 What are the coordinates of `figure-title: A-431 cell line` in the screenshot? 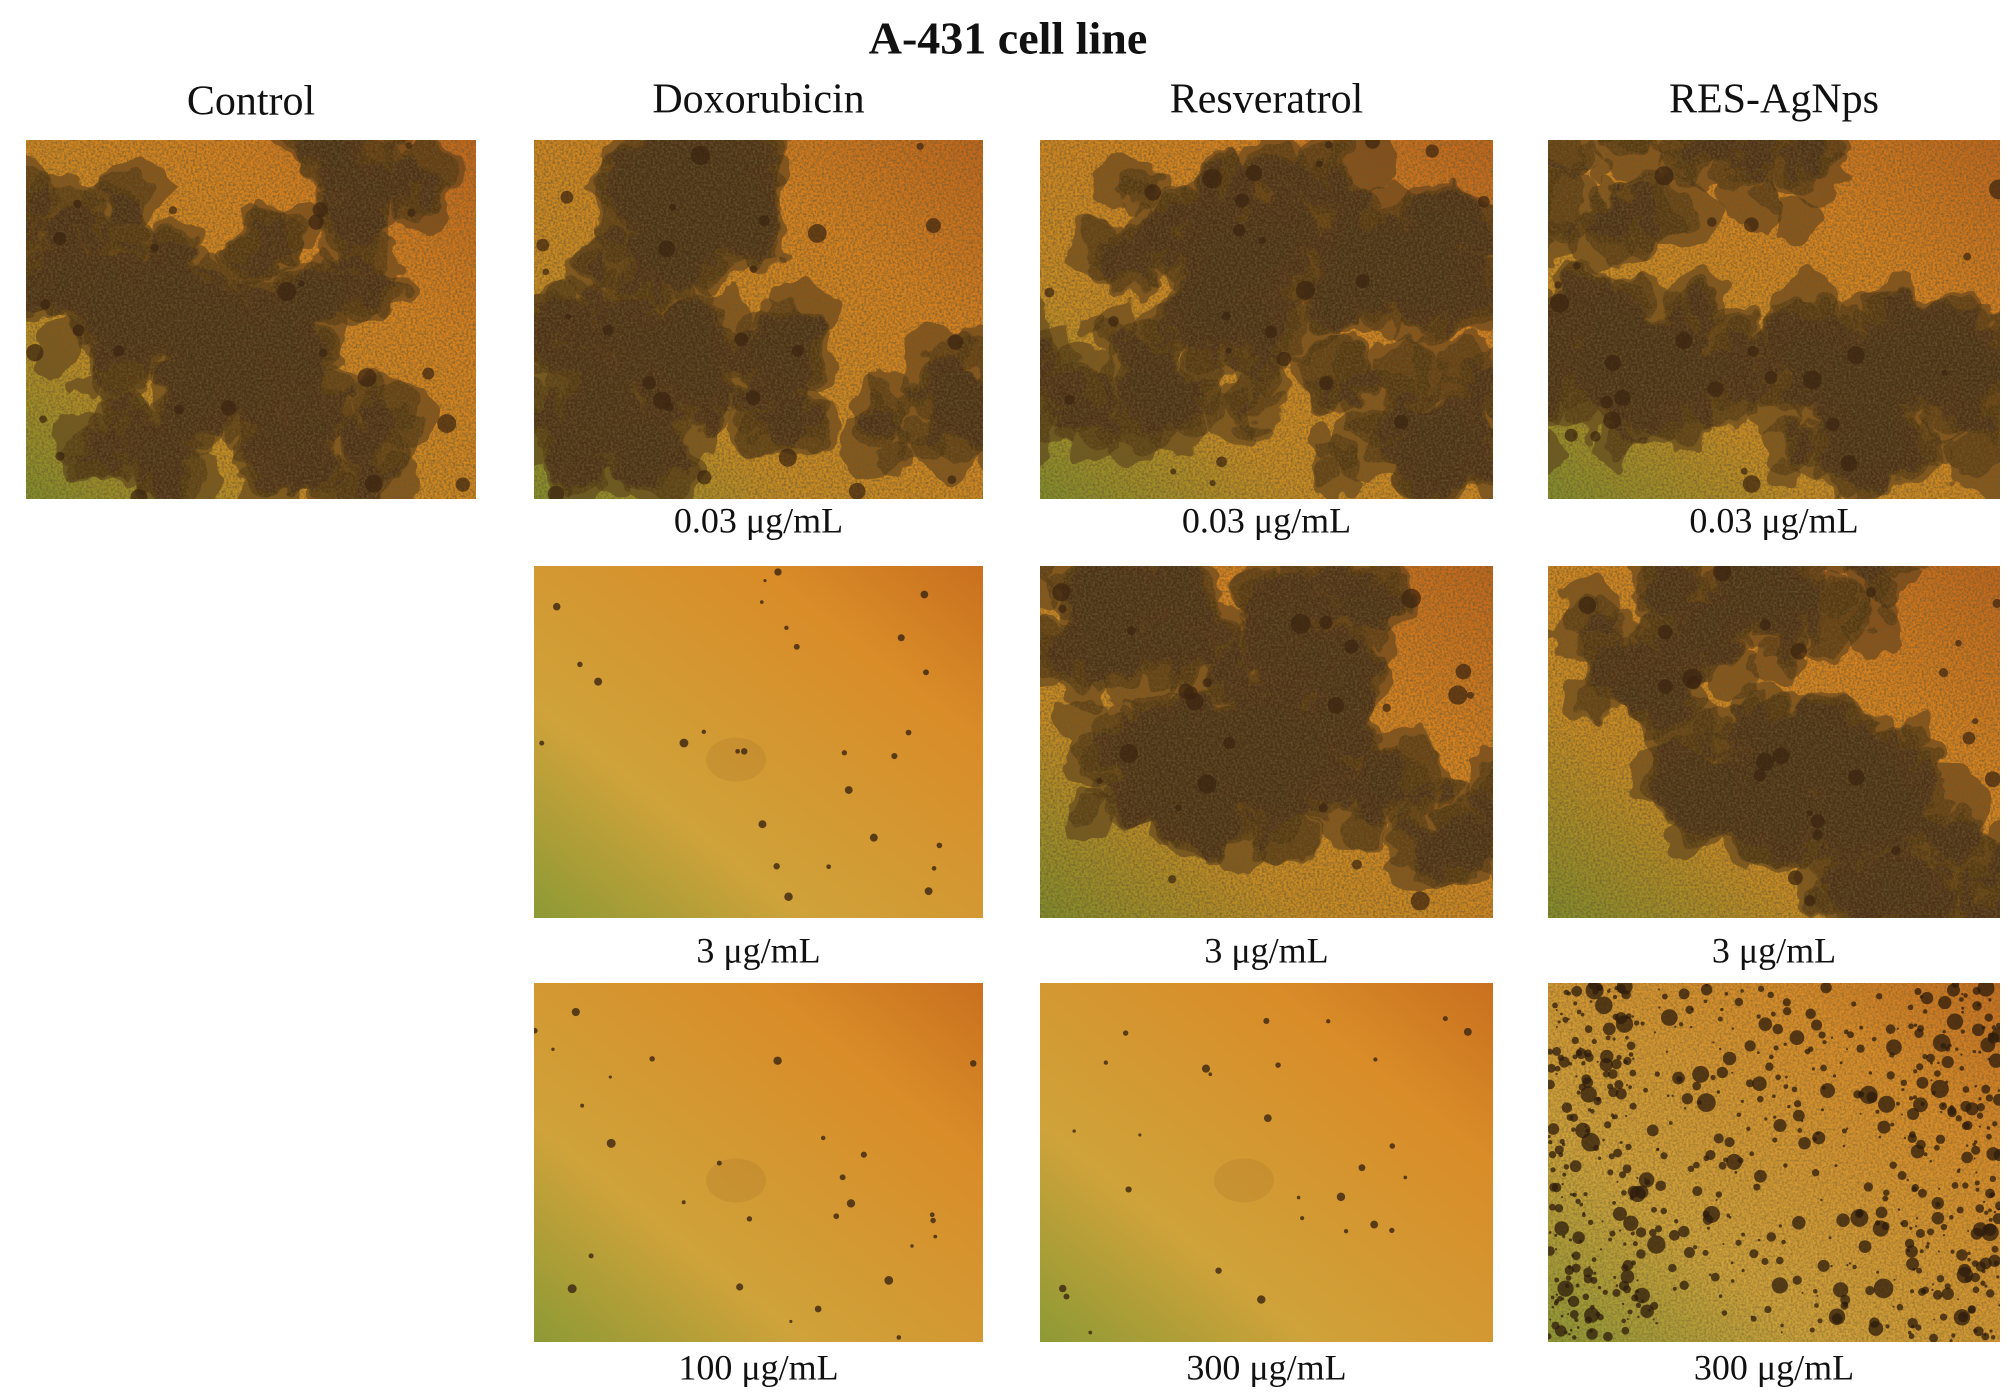 It's located at (1008, 38).